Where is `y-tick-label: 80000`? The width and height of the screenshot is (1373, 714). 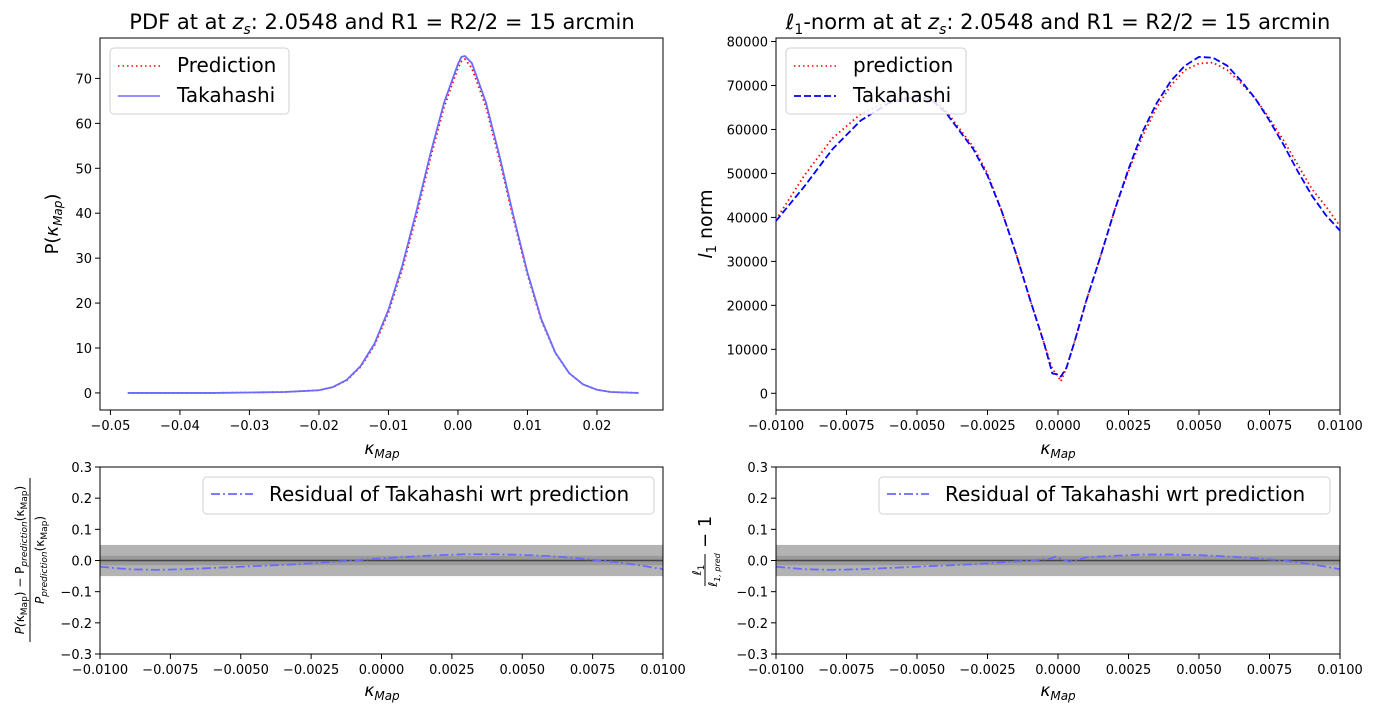
y-tick-label: 80000 is located at coordinates (747, 43).